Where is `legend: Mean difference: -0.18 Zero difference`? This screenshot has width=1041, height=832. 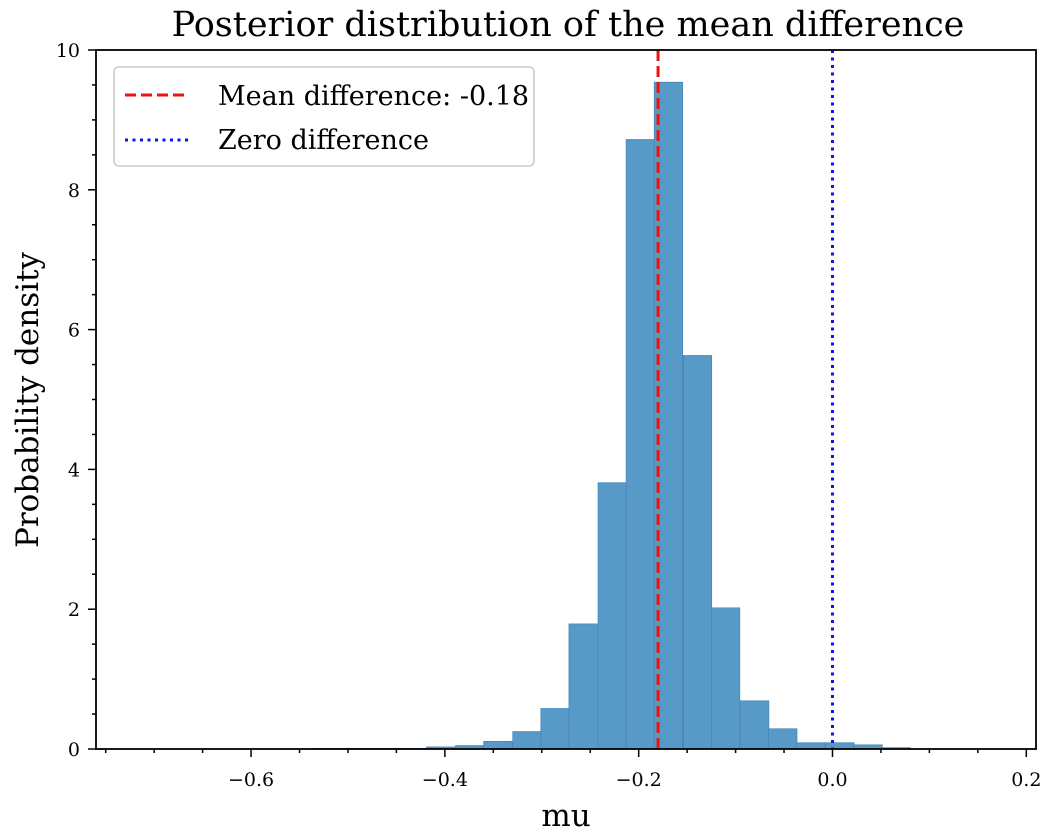 legend: Mean difference: -0.18 Zero difference is located at coordinates (324, 116).